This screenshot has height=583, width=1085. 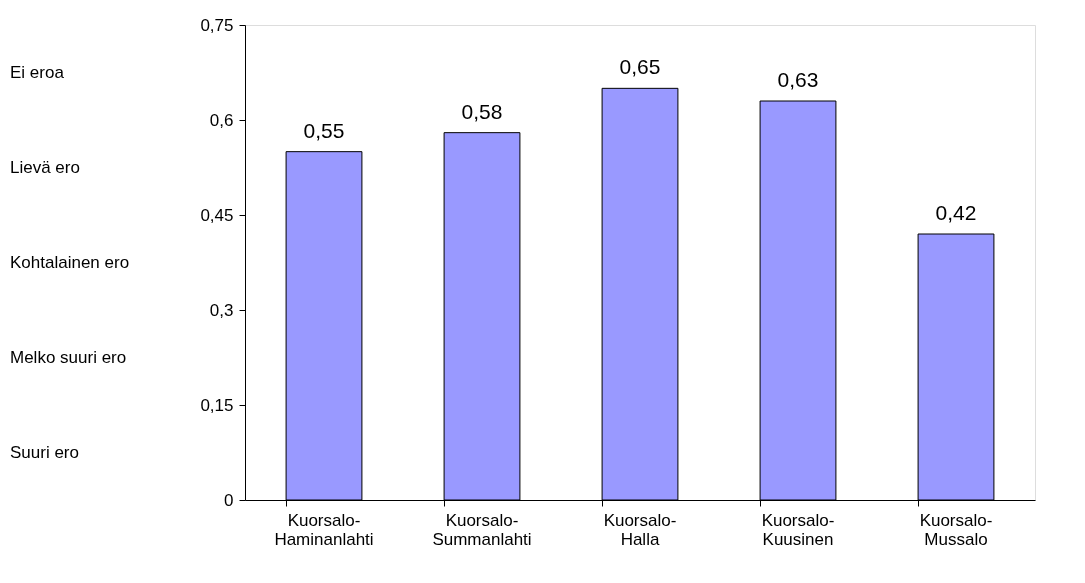 What do you see at coordinates (324, 529) in the screenshot?
I see `x-tick-label: Kuorsalo- Haminanlahti` at bounding box center [324, 529].